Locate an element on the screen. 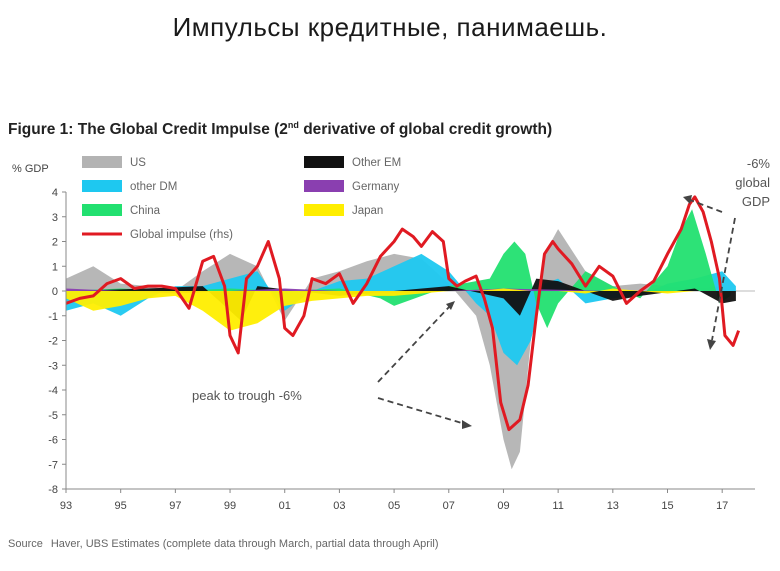 This screenshot has width=780, height=571. x-tick-label: 01 is located at coordinates (285, 506).